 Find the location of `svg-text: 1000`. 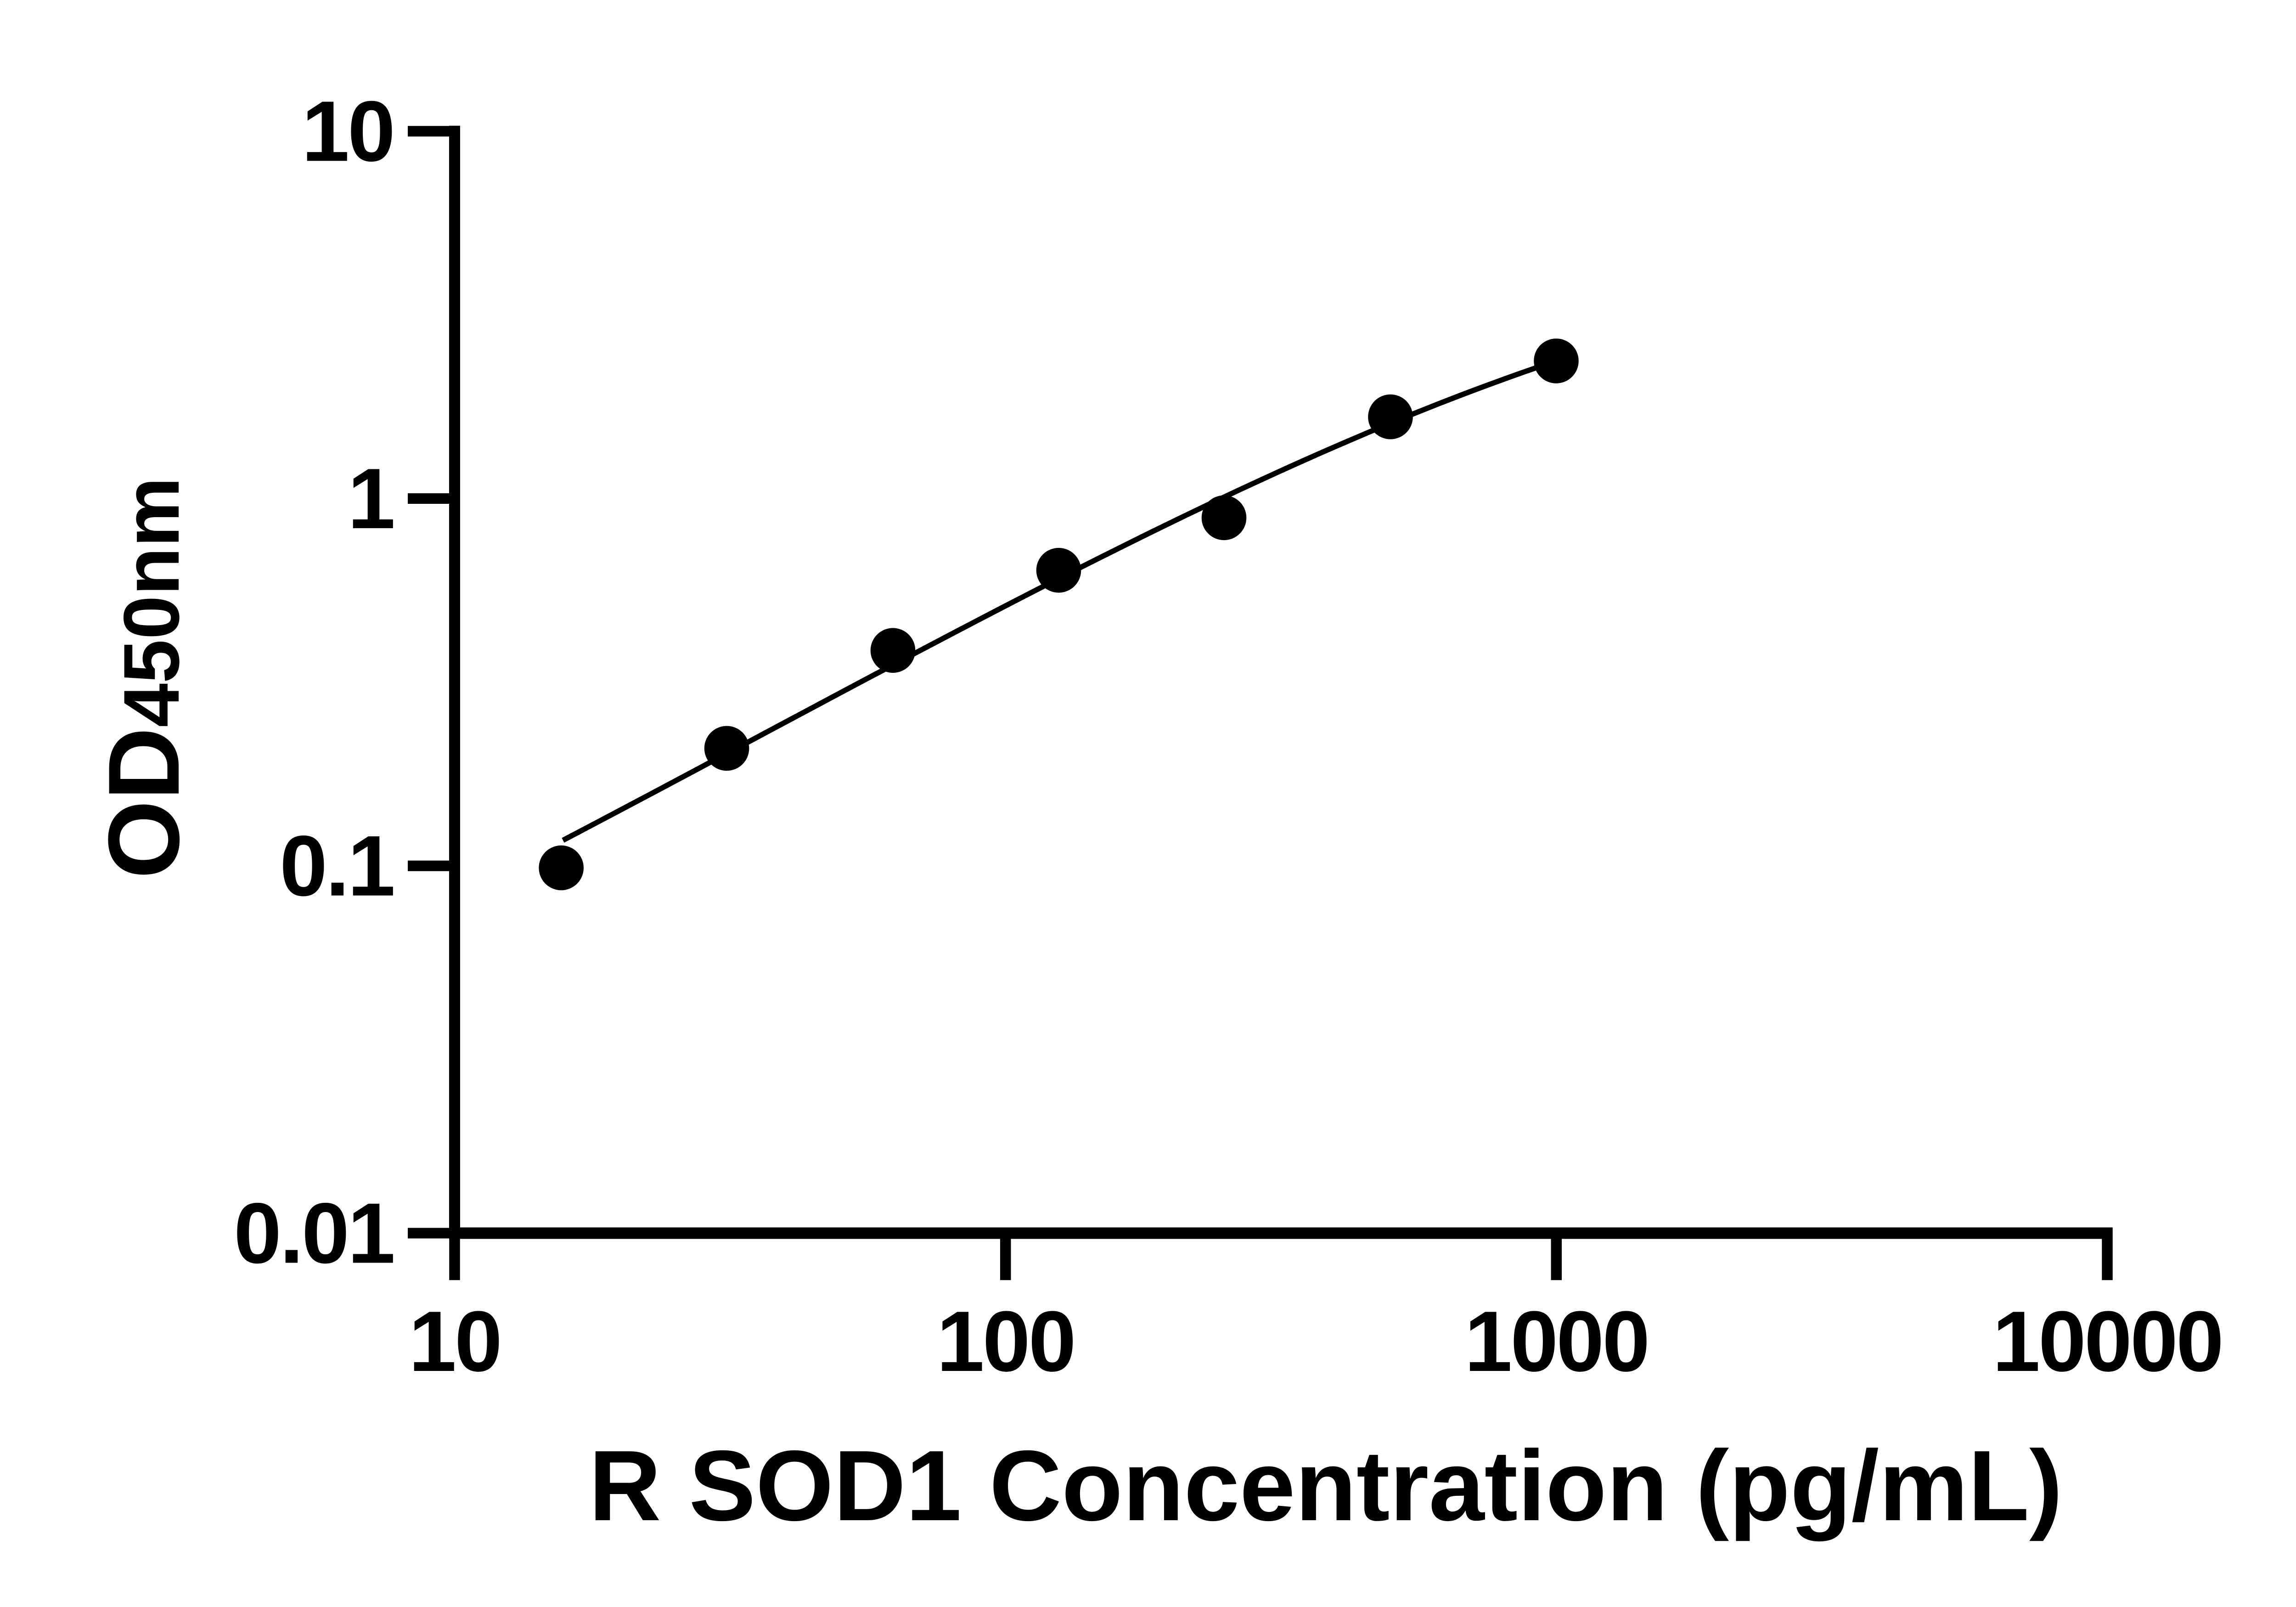

svg-text: 1000 is located at coordinates (1556, 1341).